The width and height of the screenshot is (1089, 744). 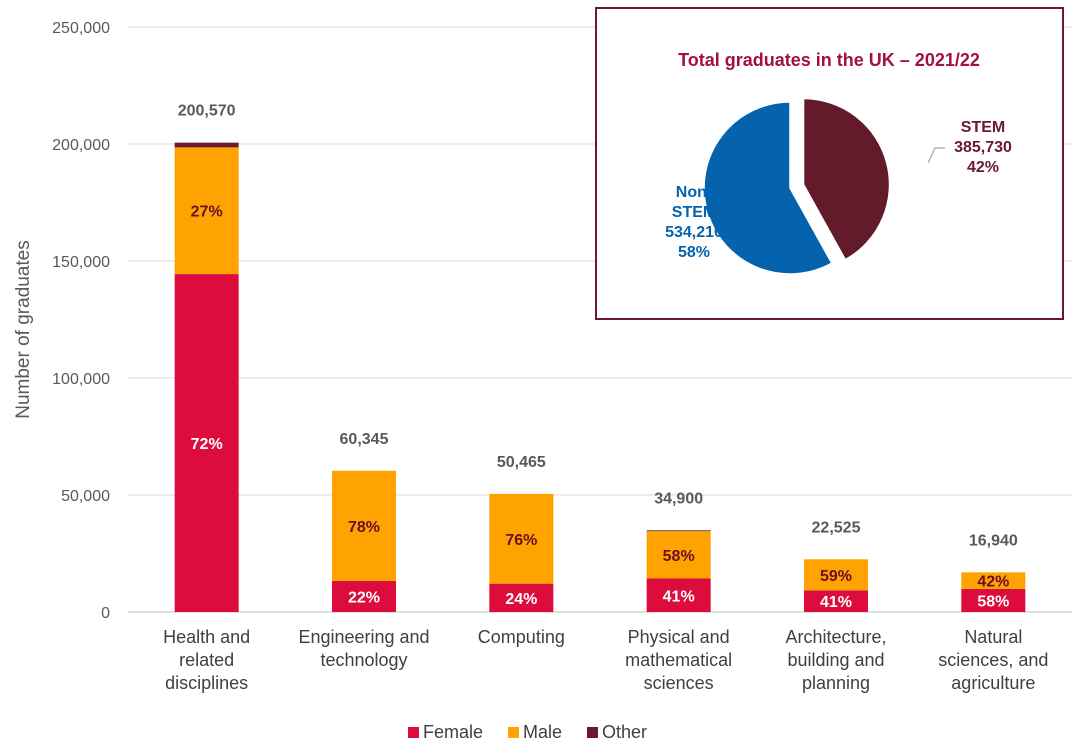 I want to click on segment-percent-label: 42%, so click(x=993, y=582).